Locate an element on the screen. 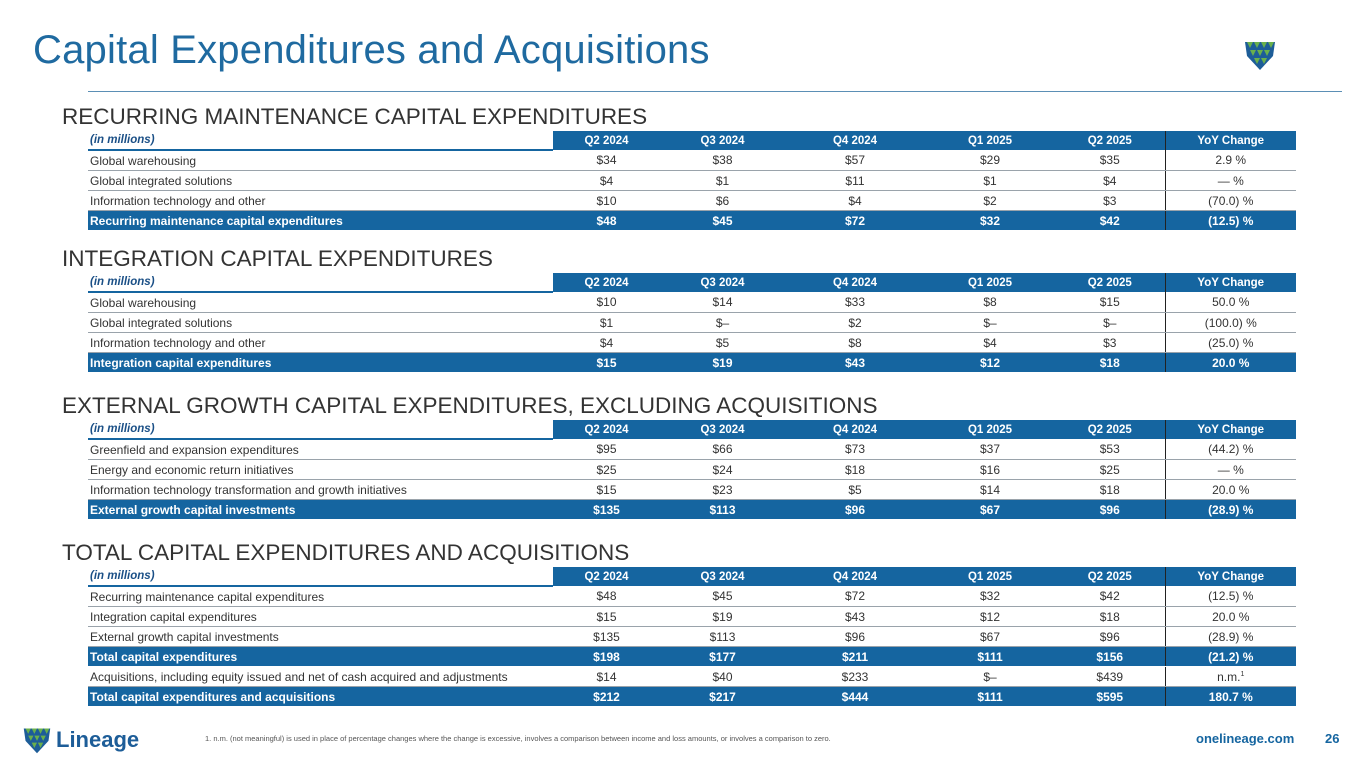 Image resolution: width=1365 pixels, height=768 pixels. table-row: Global warehousing $10 $14 $33 $8 $15 50.0 % is located at coordinates (692, 302).